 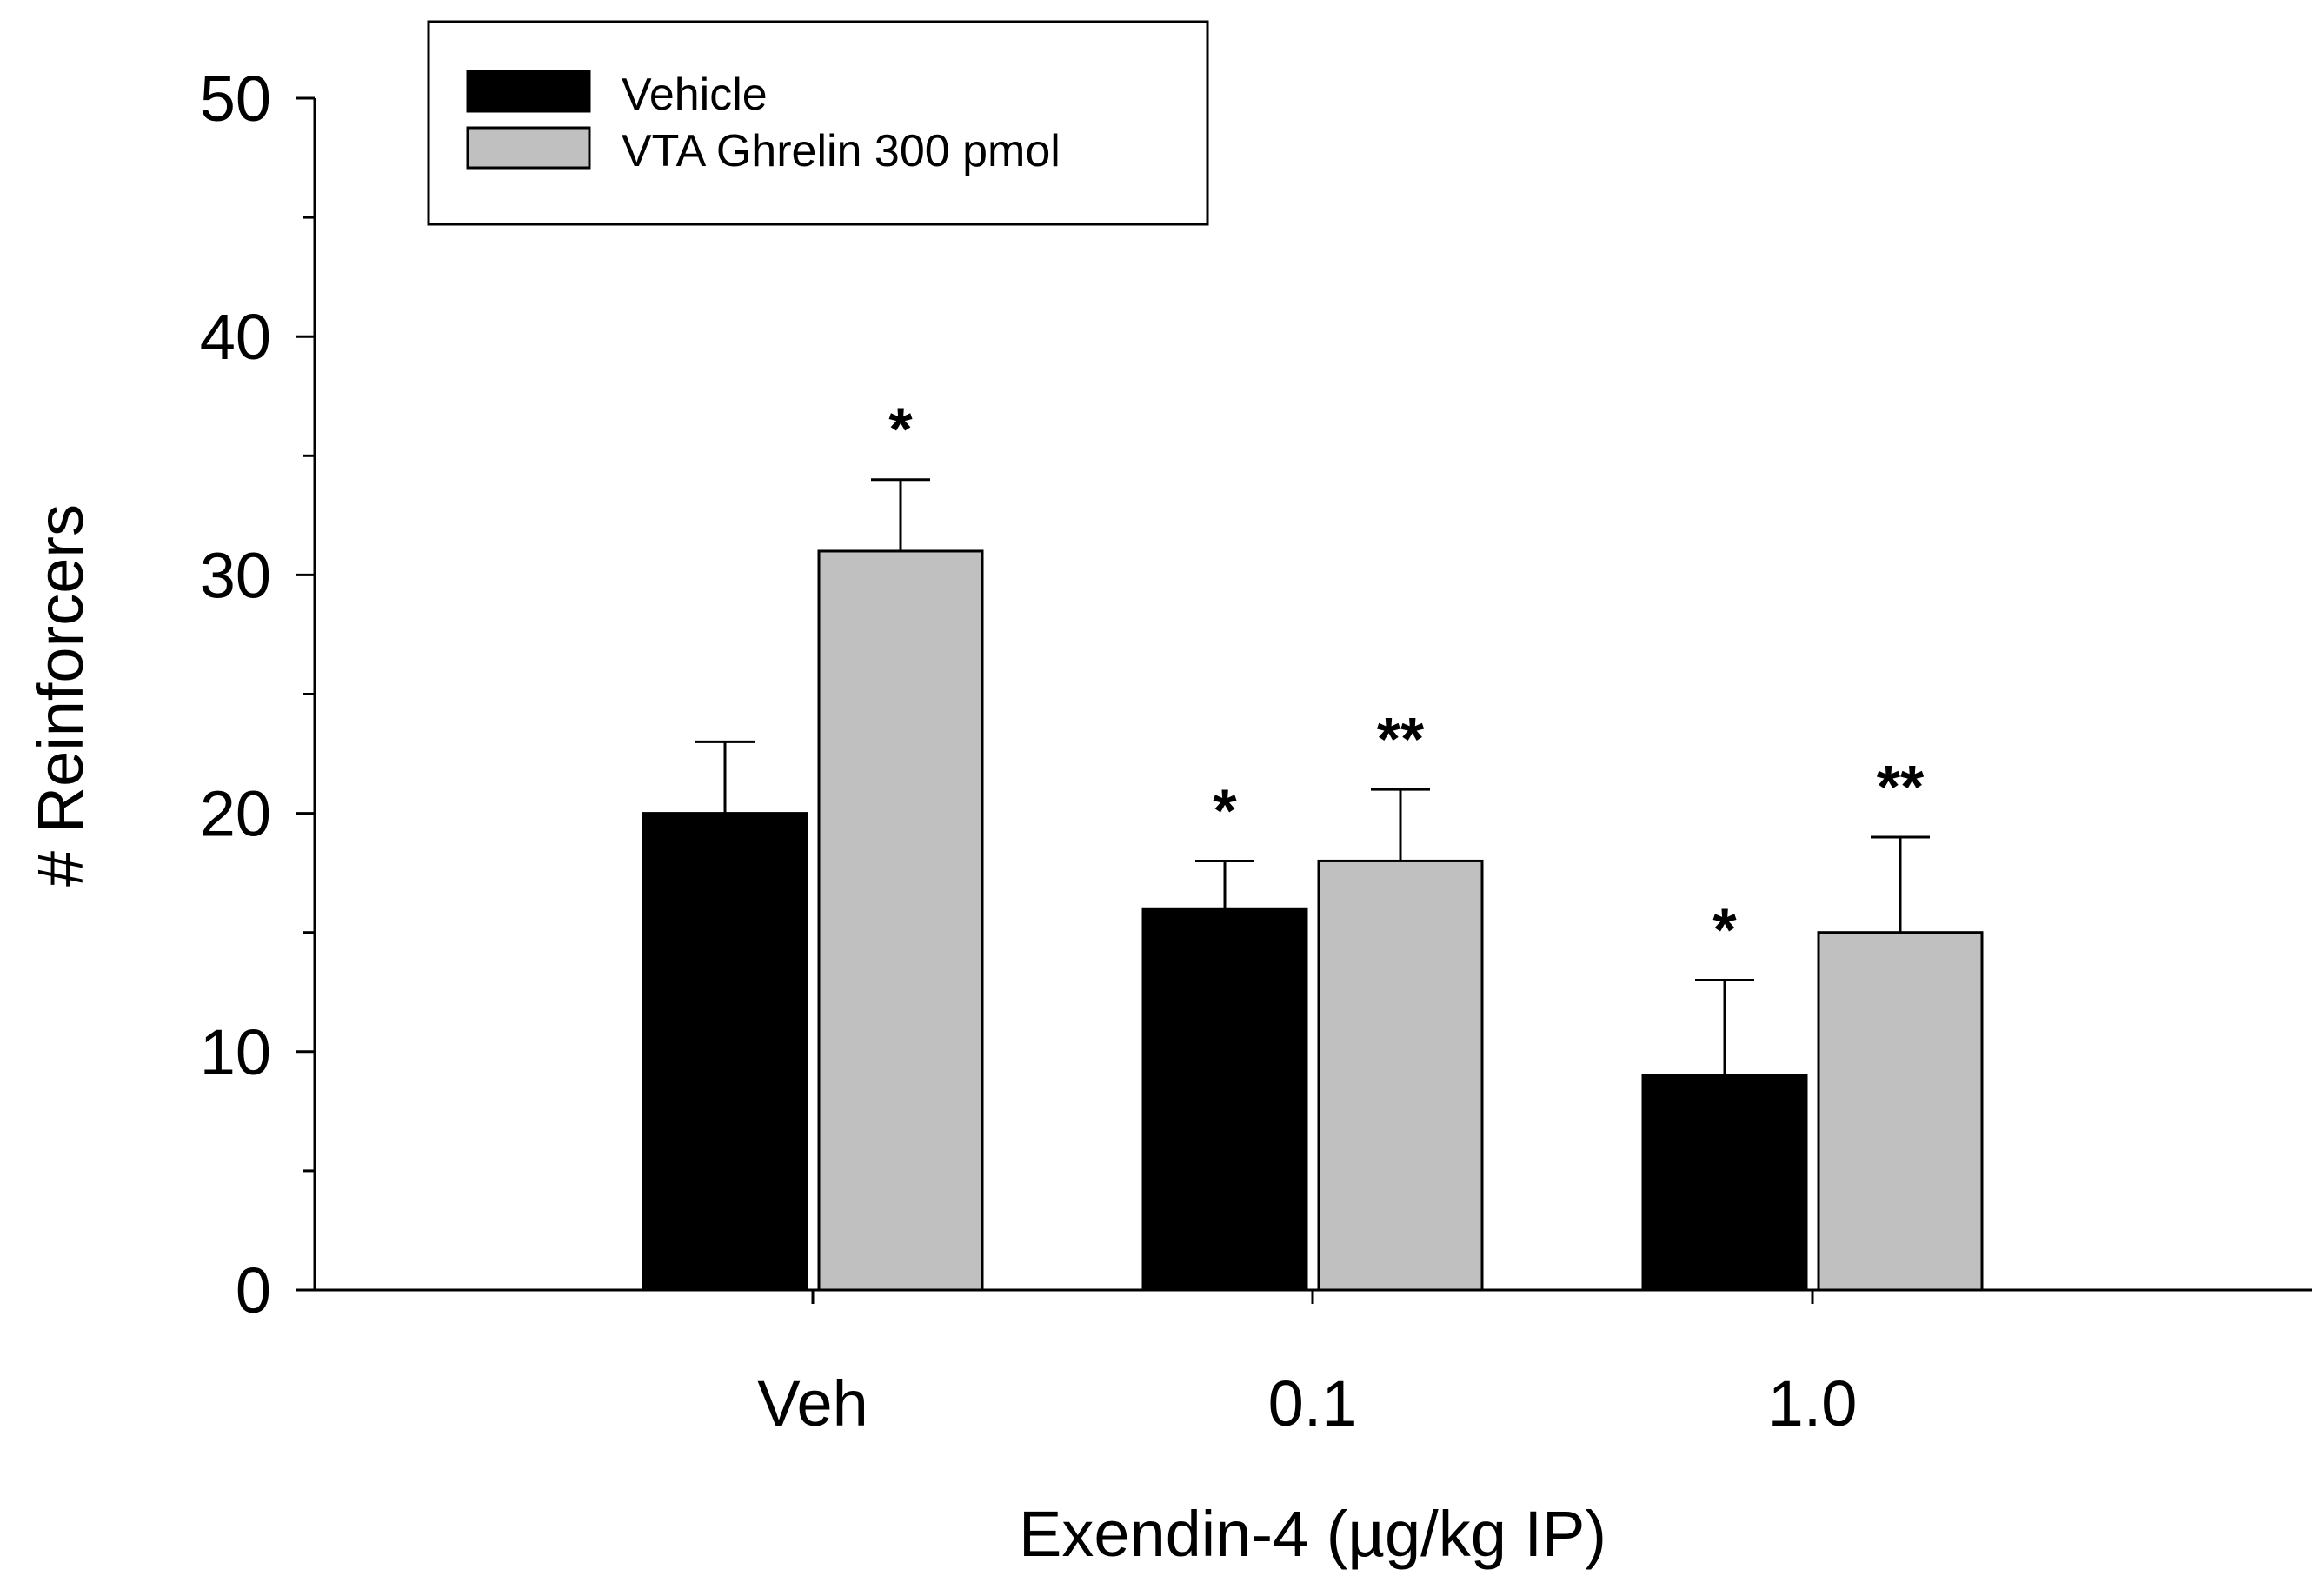 What do you see at coordinates (695, 95) in the screenshot?
I see `legend-label: Vehicle` at bounding box center [695, 95].